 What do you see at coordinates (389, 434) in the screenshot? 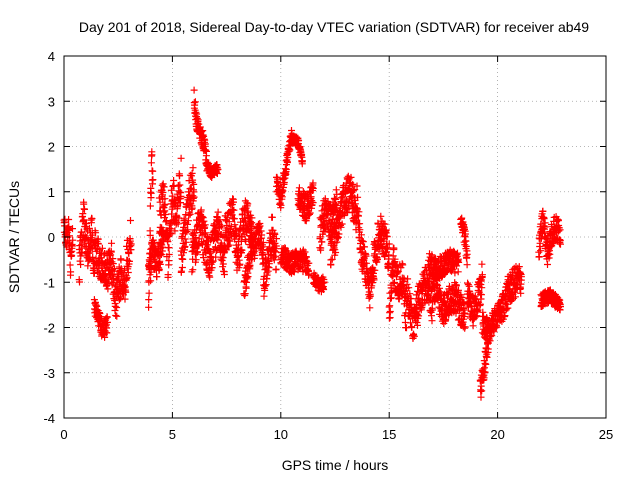
I see `x-tick-label: 15` at bounding box center [389, 434].